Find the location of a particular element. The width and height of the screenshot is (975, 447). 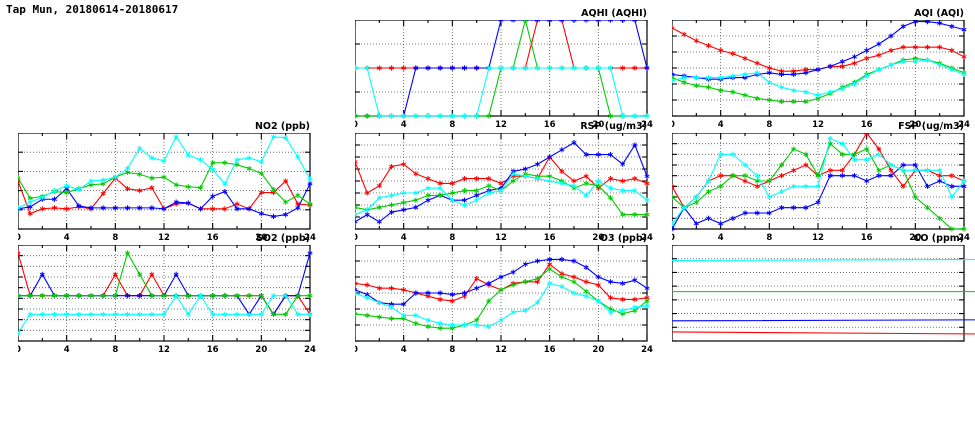

plot-aqi: 2030405060708004812162024 is located at coordinates (821, 75).